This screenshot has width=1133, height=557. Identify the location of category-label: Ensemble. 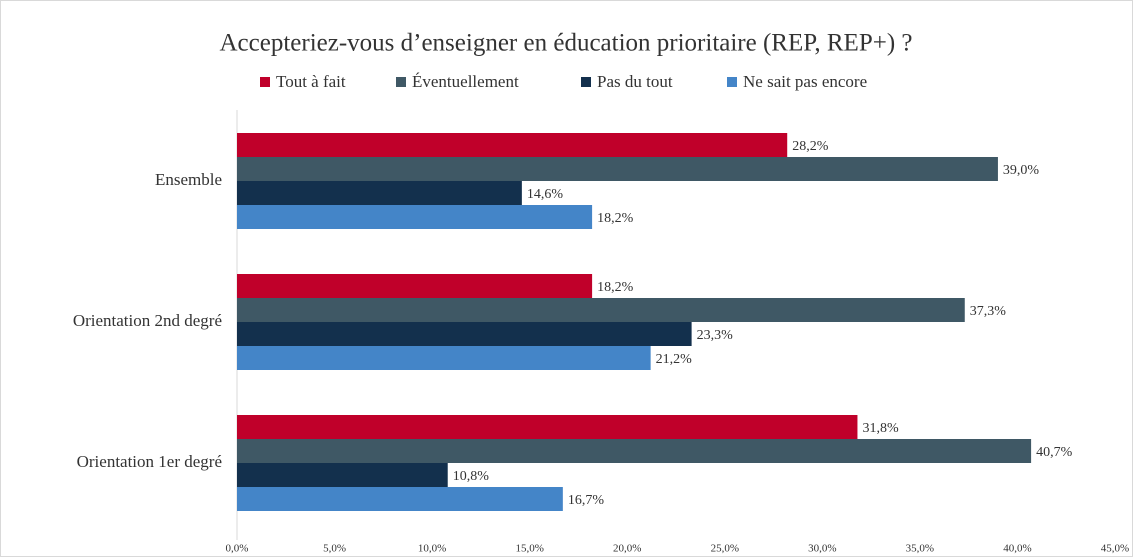
(188, 179).